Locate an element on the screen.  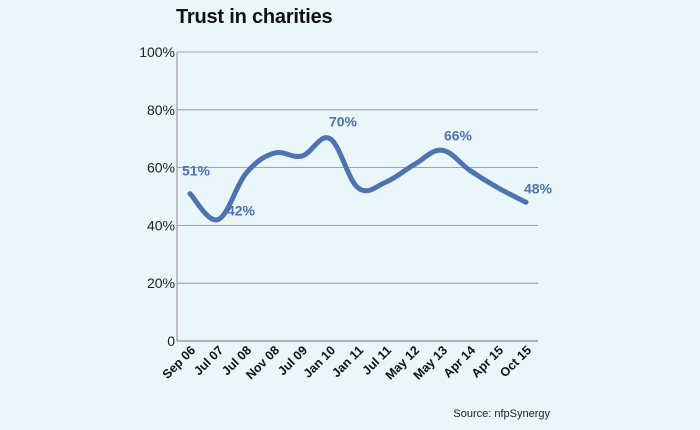
x-tick-label: Sep 06 is located at coordinates (179, 362).